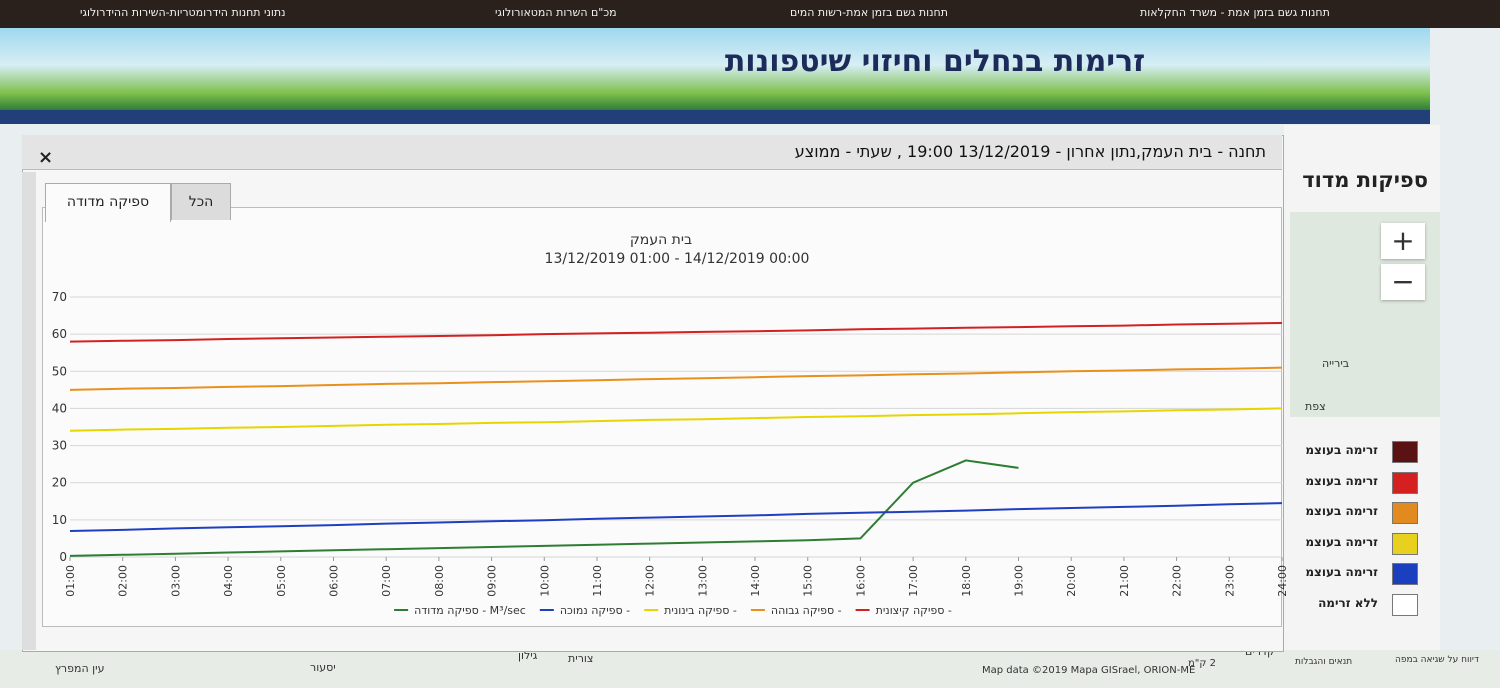 The height and width of the screenshot is (688, 1500). Describe the element at coordinates (750, 14) in the screenshot. I see `top-bar` at that location.